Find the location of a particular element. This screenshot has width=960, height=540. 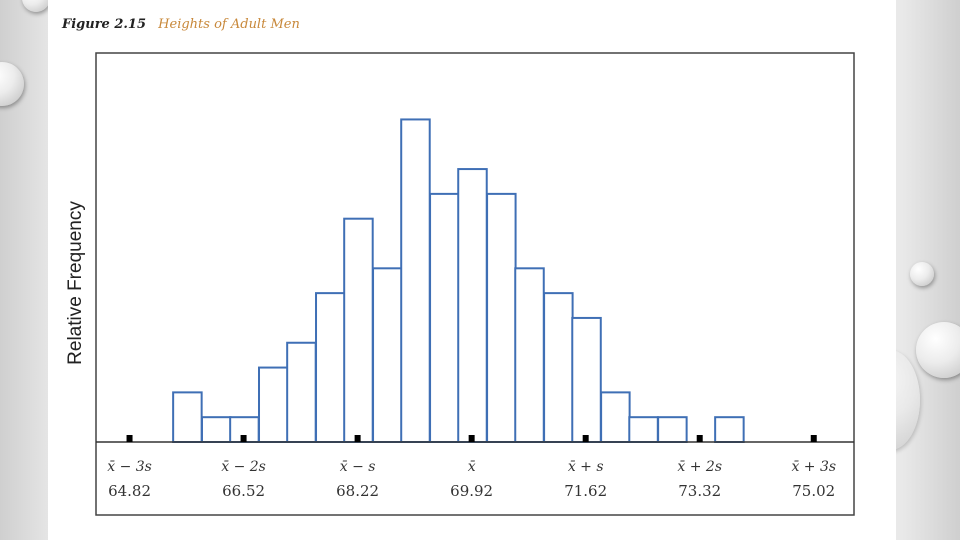

x-tick-label: 68.22 is located at coordinates (357, 491).